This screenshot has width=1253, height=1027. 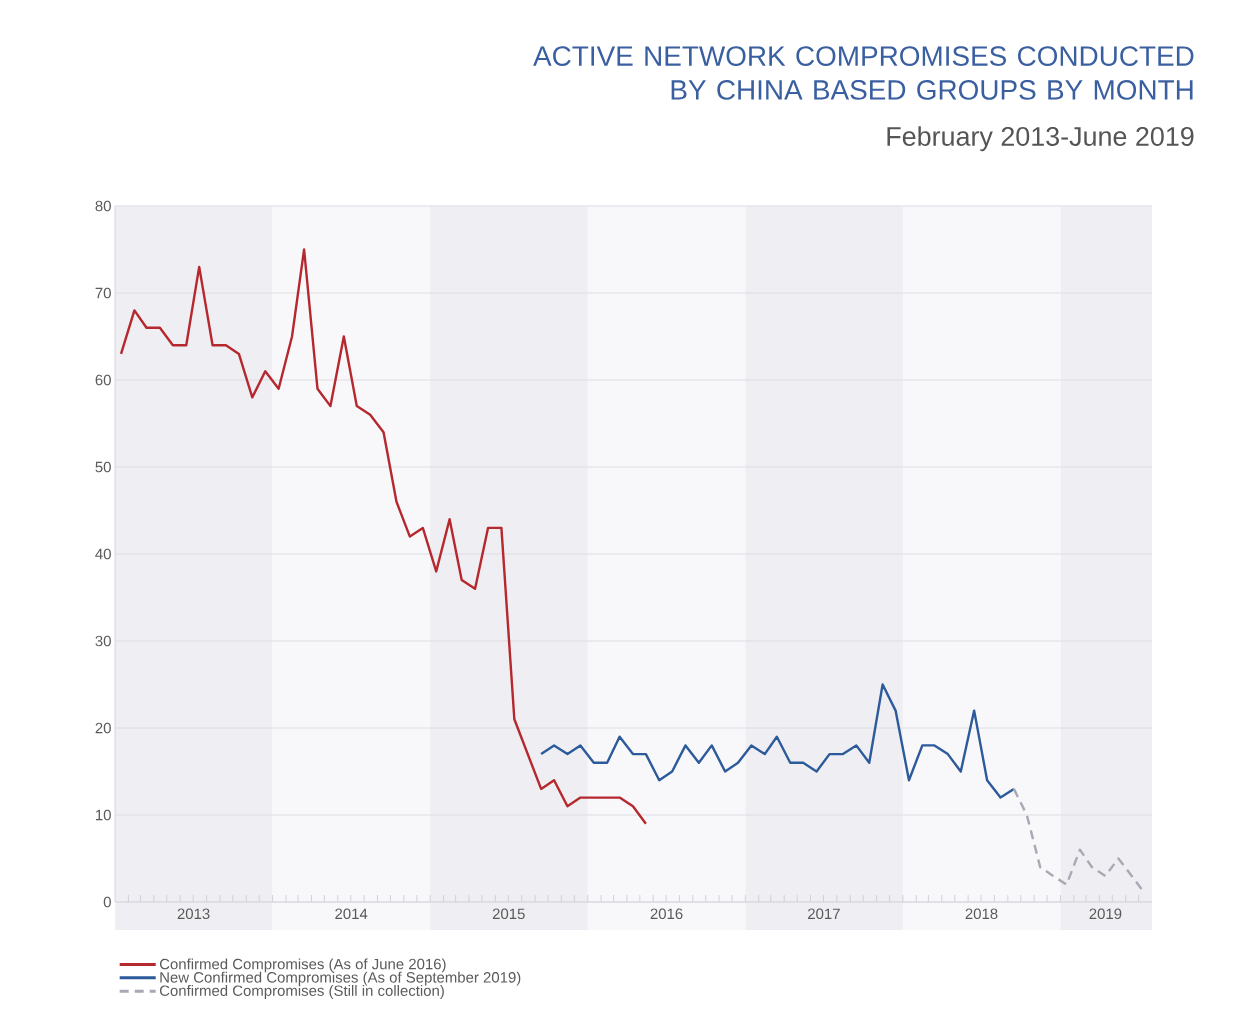 What do you see at coordinates (103, 293) in the screenshot?
I see `y-tick-label: 70` at bounding box center [103, 293].